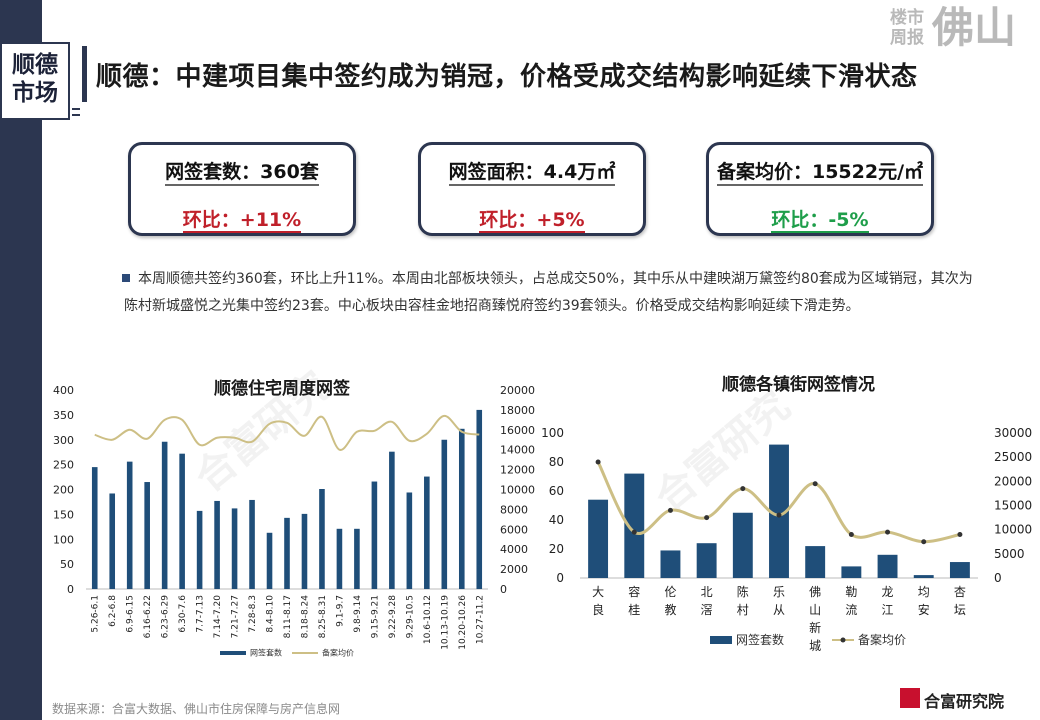 The image size is (1040, 720). What do you see at coordinates (445, 622) in the screenshot?
I see `x-tick-label: 10.13-10.19` at bounding box center [445, 622].